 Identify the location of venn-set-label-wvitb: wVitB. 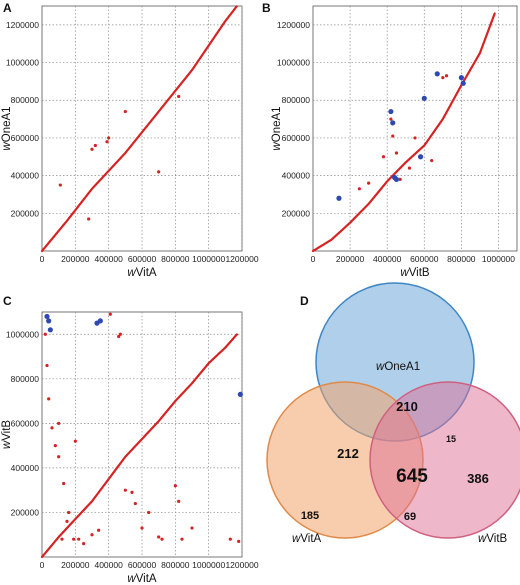
(493, 539).